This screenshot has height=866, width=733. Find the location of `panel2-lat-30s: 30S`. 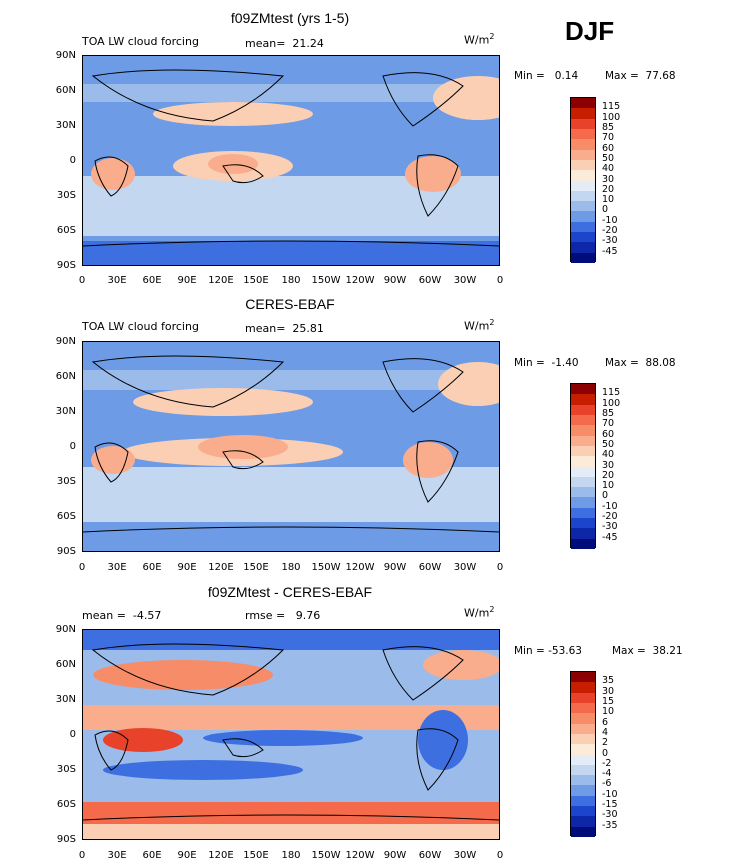

panel2-lat-30s: 30S is located at coordinates (66, 481).